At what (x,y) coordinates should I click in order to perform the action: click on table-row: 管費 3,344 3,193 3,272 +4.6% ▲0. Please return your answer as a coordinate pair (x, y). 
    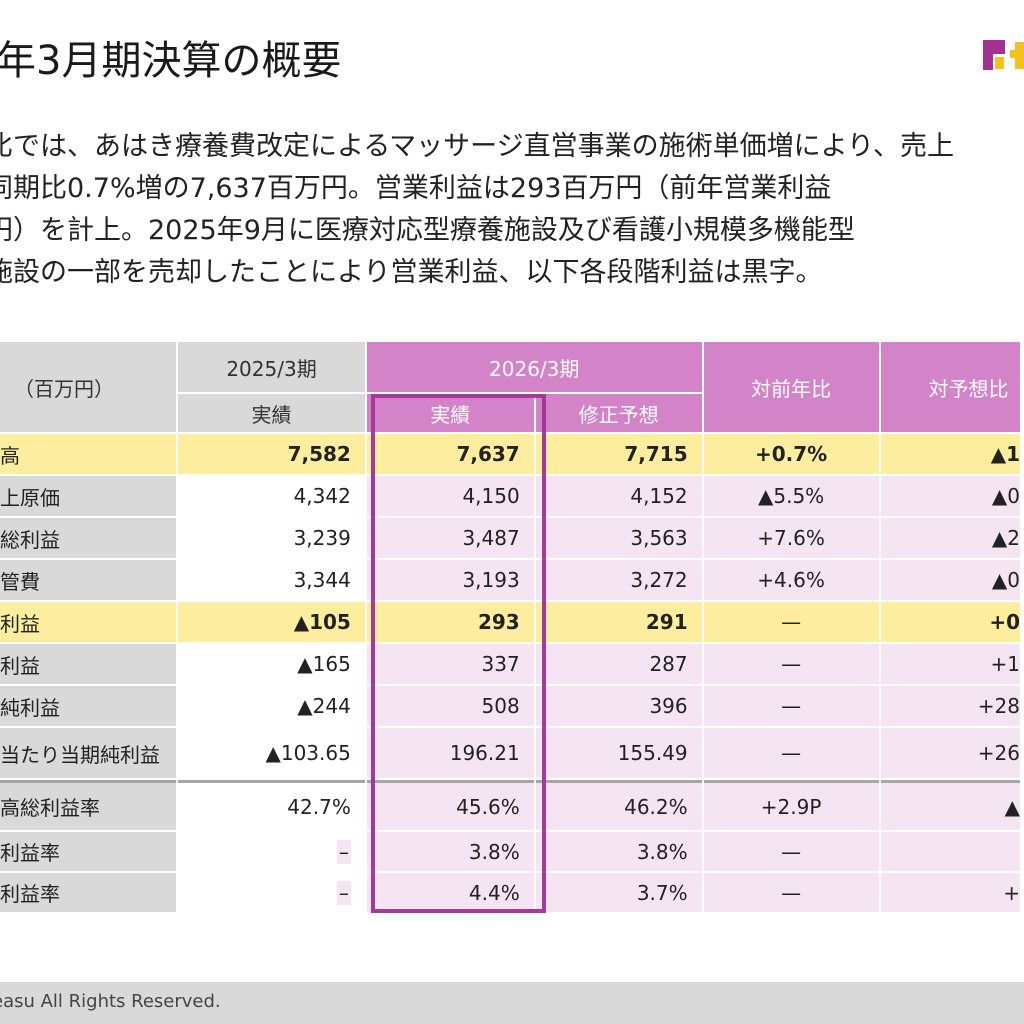
    Looking at the image, I should click on (510, 580).